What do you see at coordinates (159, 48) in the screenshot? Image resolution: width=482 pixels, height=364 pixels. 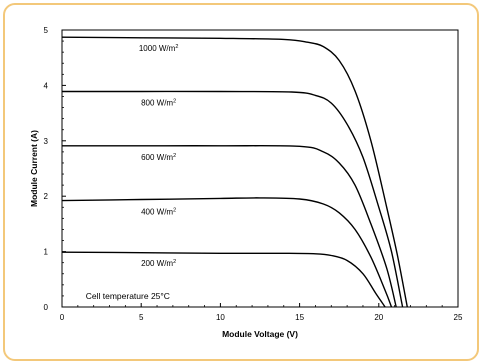 I see `irradiance-label: 1000 W/m2` at bounding box center [159, 48].